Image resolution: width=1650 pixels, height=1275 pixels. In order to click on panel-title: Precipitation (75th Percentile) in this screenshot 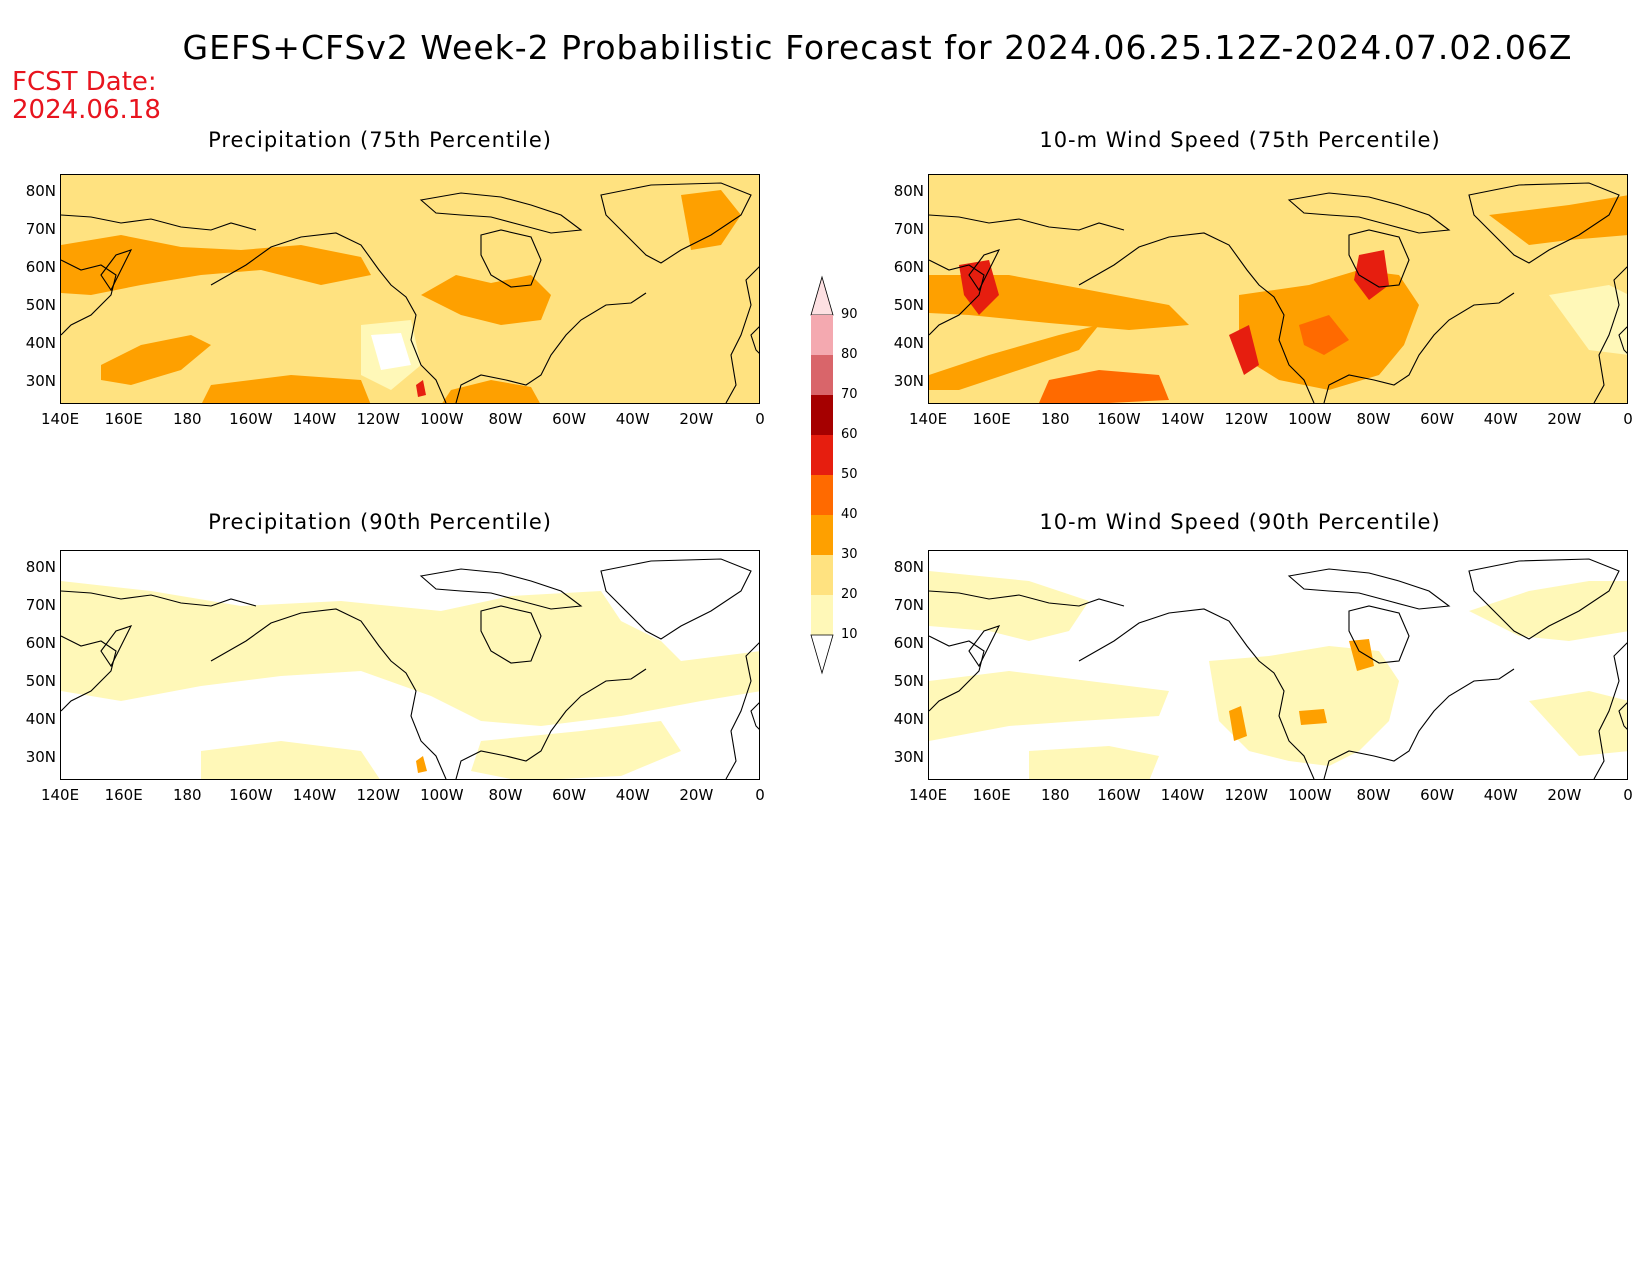, I will do `click(380, 140)`.